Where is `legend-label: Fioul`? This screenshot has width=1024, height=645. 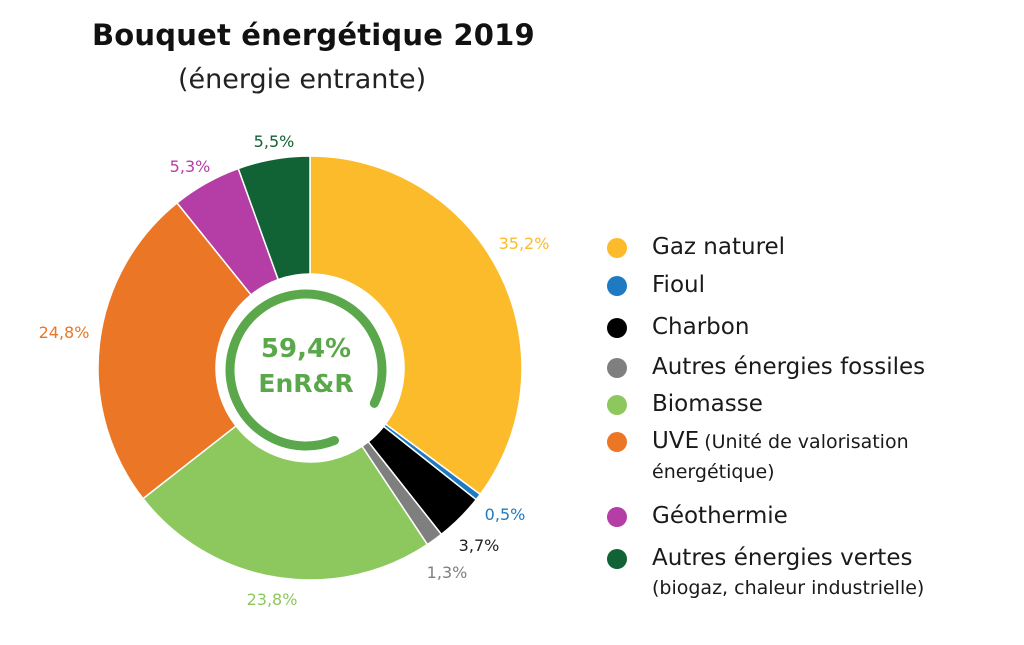 legend-label: Fioul is located at coordinates (678, 285).